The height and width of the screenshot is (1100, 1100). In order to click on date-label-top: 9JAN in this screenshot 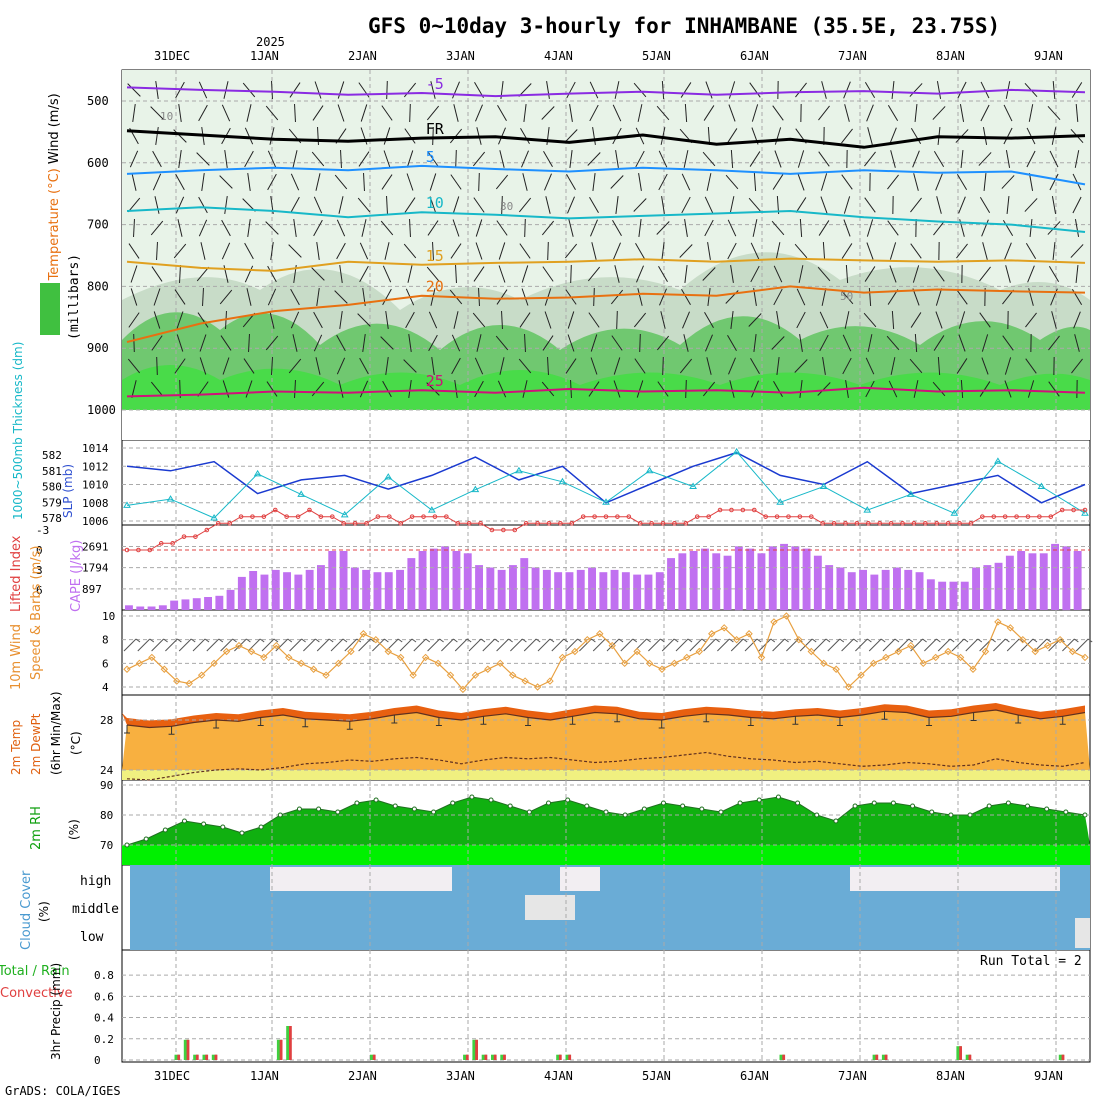, I will do `click(1048, 56)`.